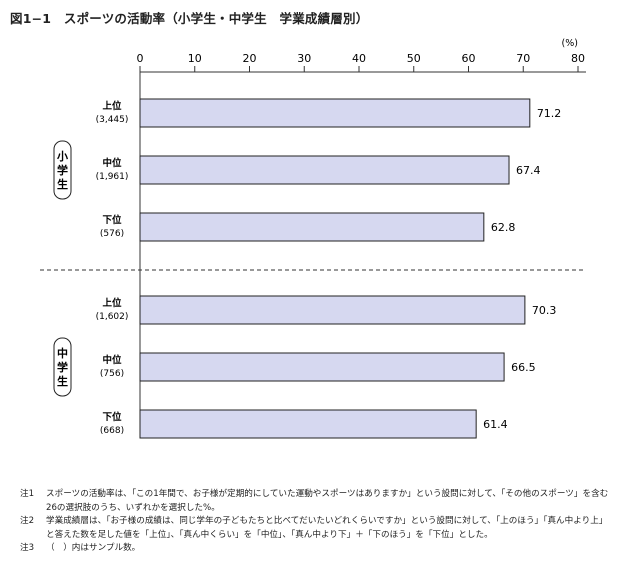 The image size is (620, 565). Describe the element at coordinates (523, 58) in the screenshot. I see `tick-label: 70` at that location.